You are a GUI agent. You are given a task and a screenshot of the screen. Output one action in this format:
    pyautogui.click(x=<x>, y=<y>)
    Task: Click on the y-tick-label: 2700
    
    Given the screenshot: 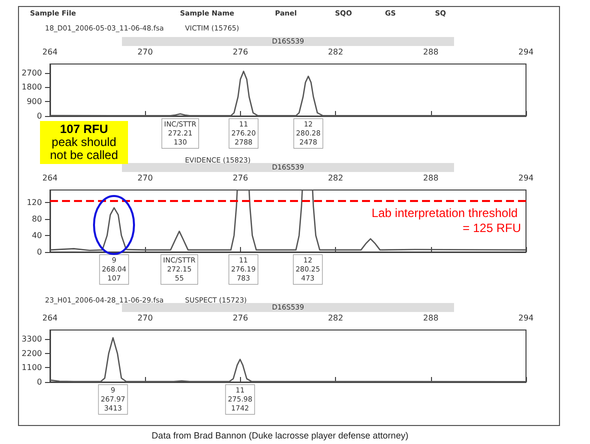 What is the action you would take?
    pyautogui.click(x=32, y=73)
    